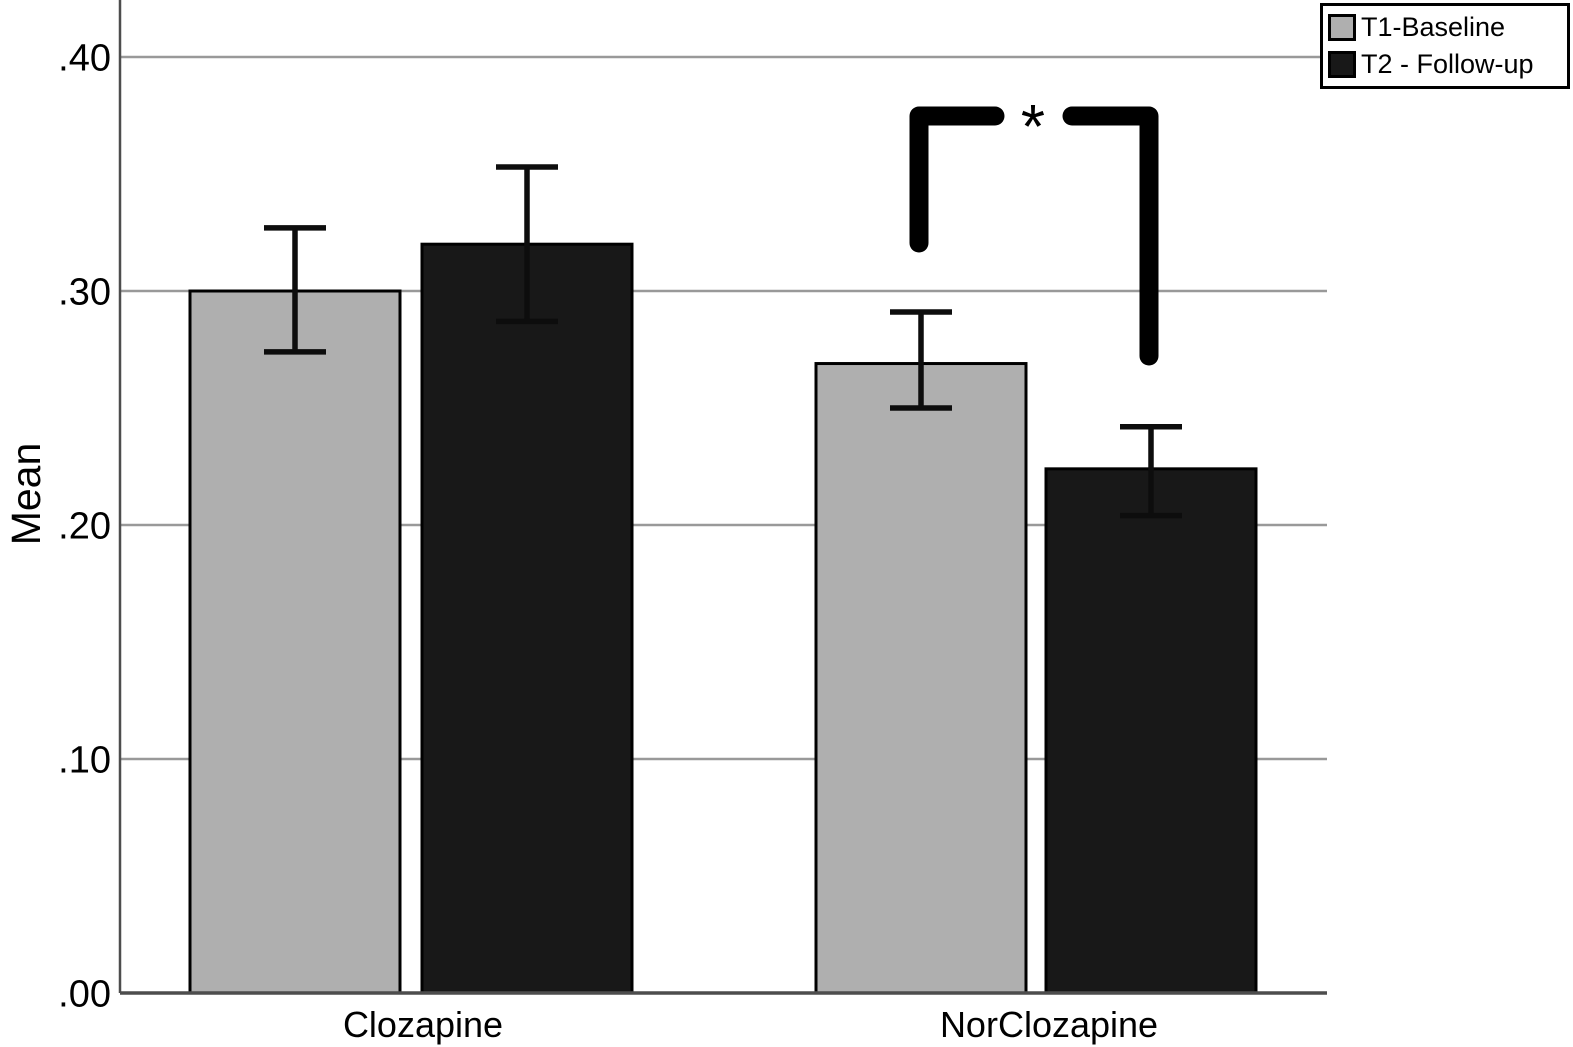 Image resolution: width=1573 pixels, height=1047 pixels. Describe the element at coordinates (1433, 27) in the screenshot. I see `legend-label-t1-baseline: T1-Baseline` at that location.